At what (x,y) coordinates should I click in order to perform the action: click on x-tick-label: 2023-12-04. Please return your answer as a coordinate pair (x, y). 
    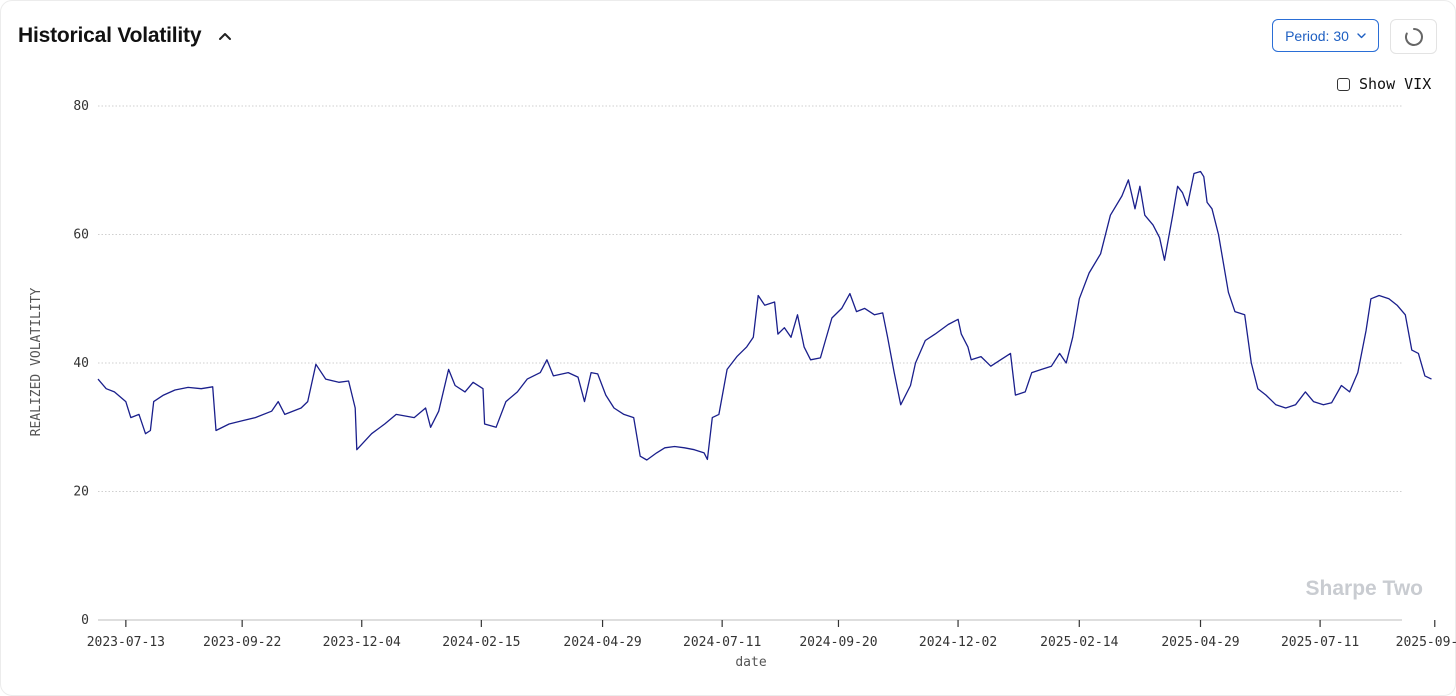
    Looking at the image, I should click on (362, 642).